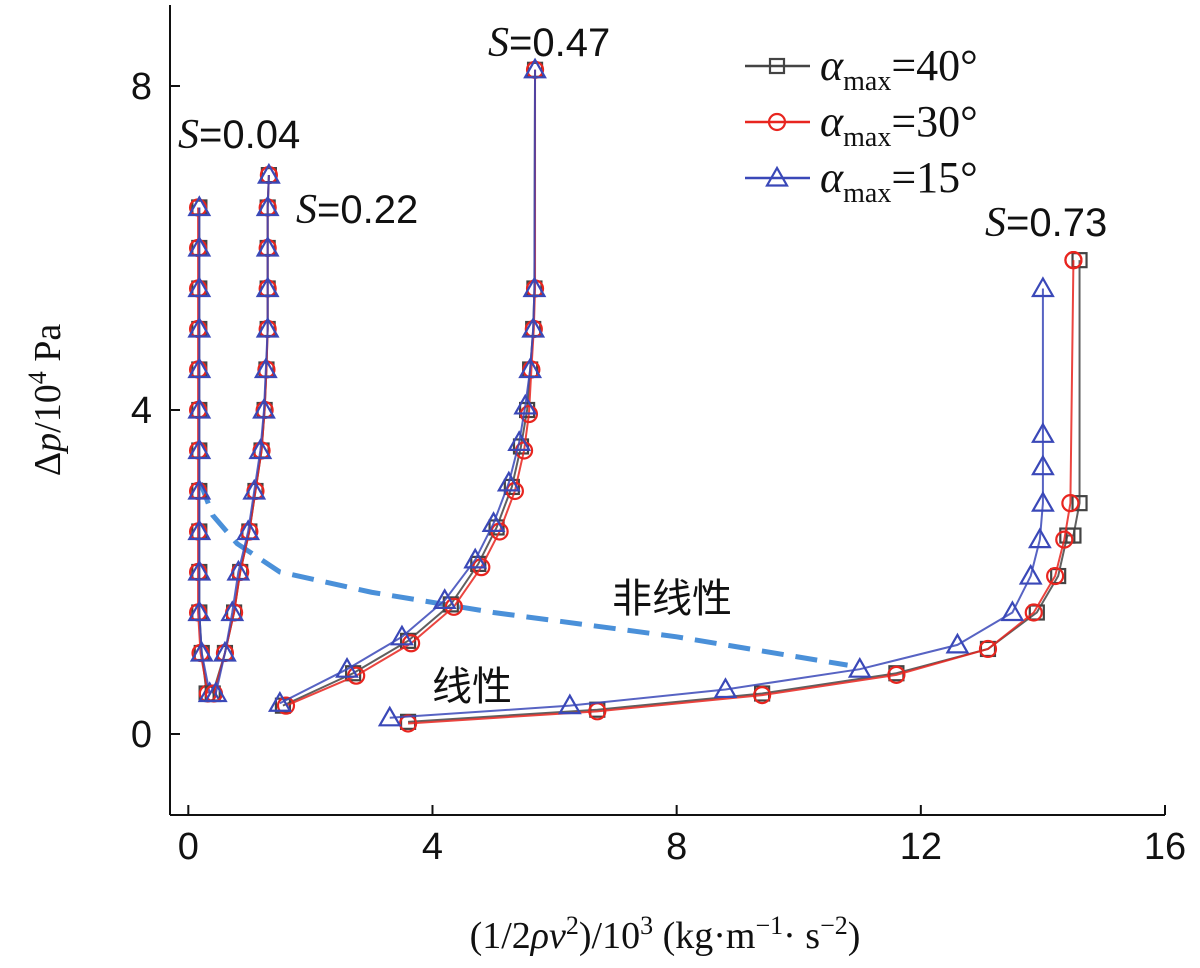  What do you see at coordinates (672, 599) in the screenshot?
I see `region-label-nonlinear: 非线性` at bounding box center [672, 599].